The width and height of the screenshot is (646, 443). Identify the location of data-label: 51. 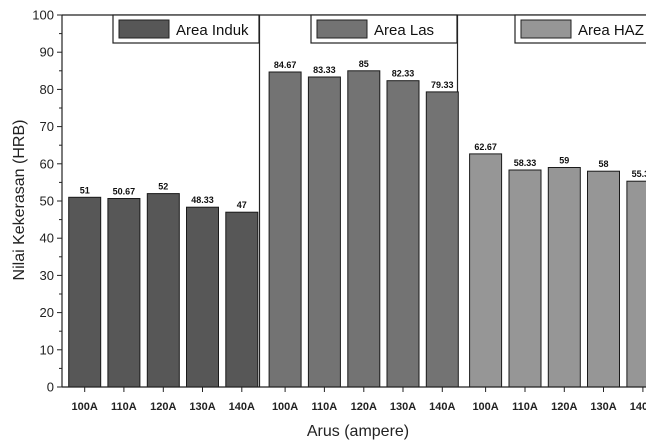
(85, 190).